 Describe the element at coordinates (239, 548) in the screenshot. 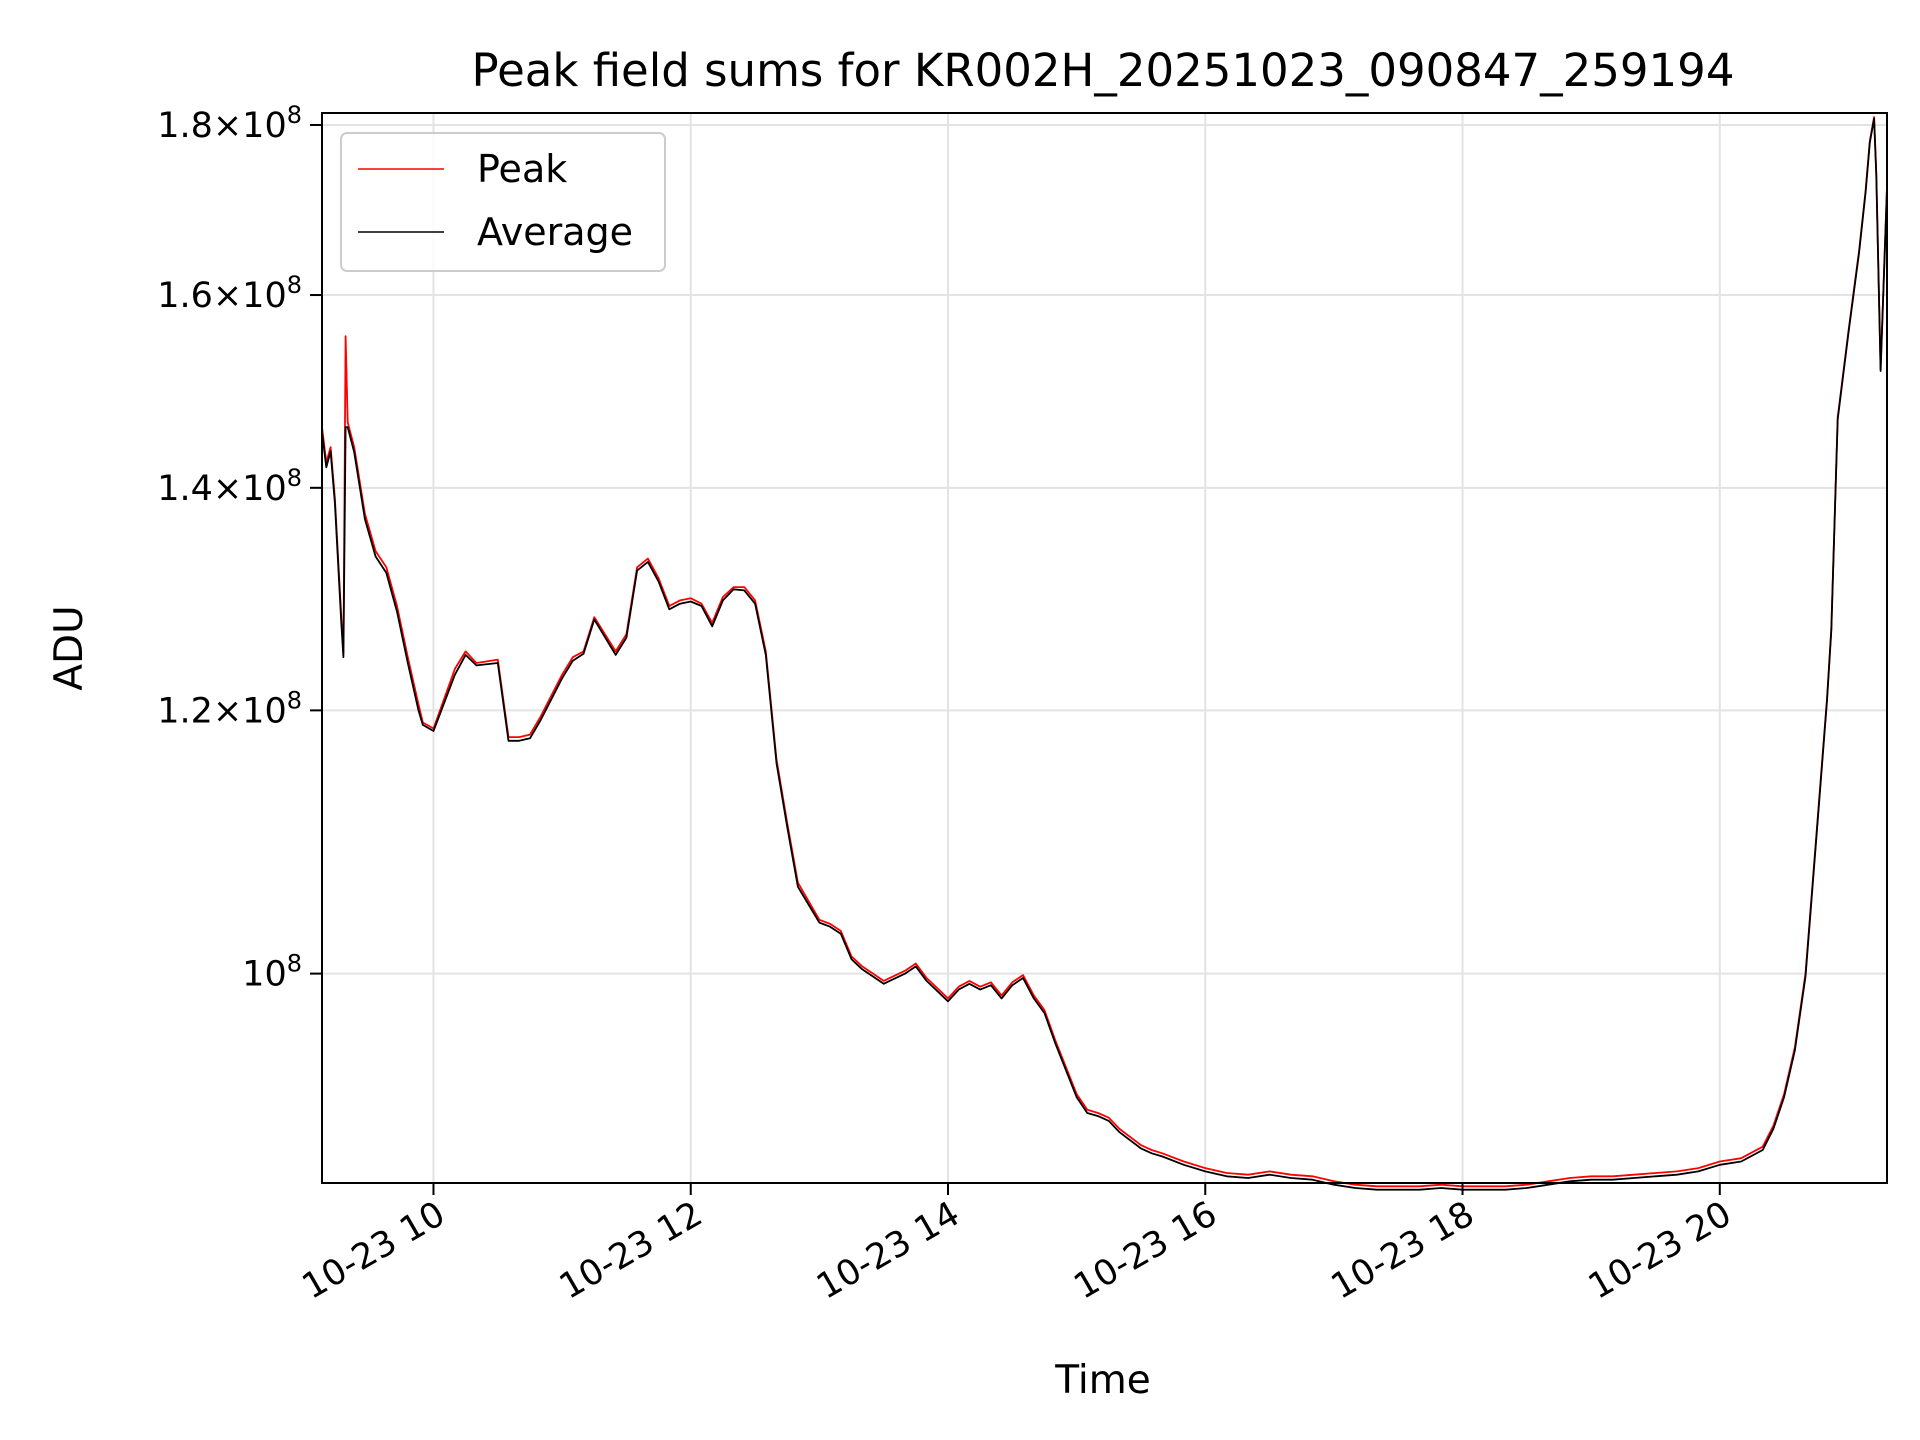

I see `y-ticks: 108 1.2×108 1.4×108 1.6×108 1.8×108` at that location.